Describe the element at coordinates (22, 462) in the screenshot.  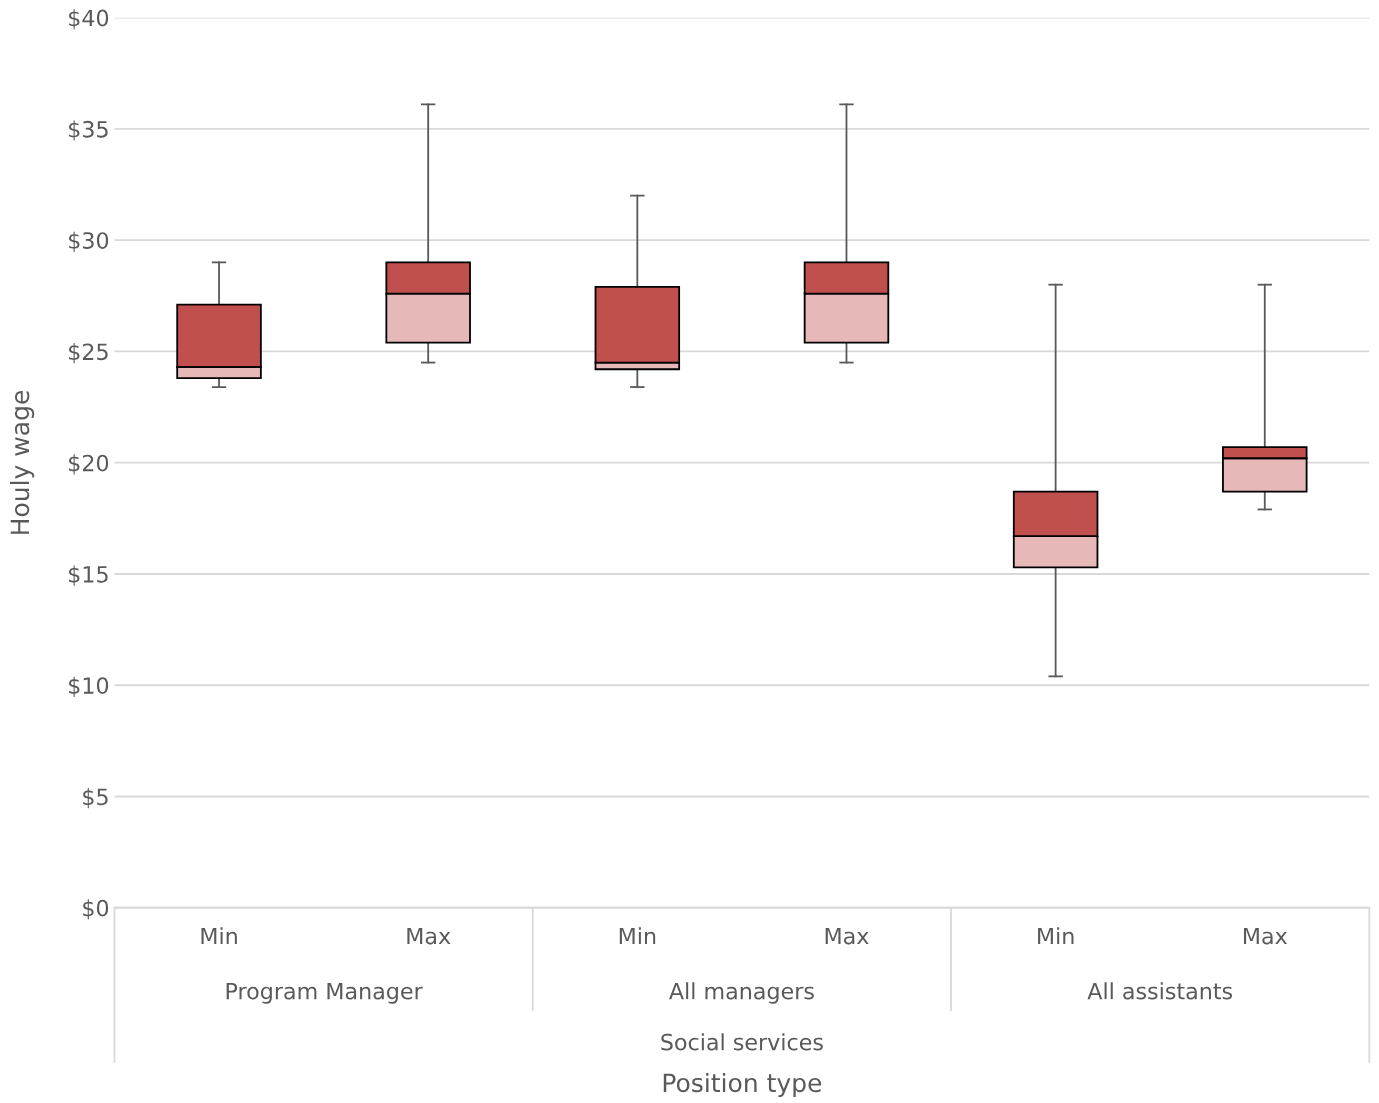
I see `y-axis-title: Houly wage` at that location.